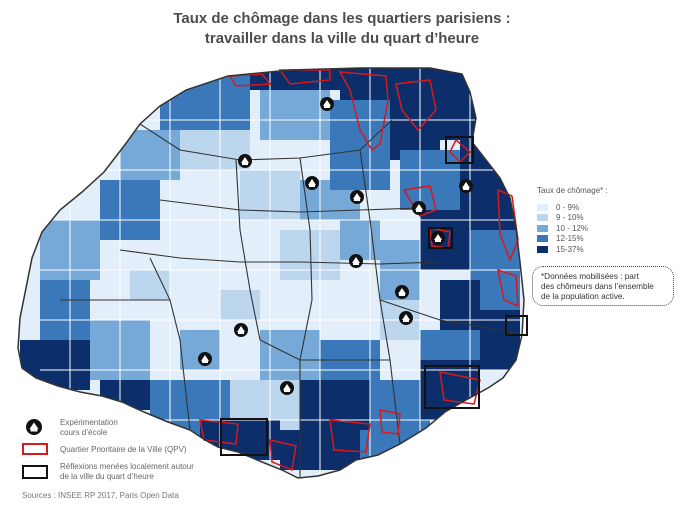 Image resolution: width=684 pixels, height=505 pixels. I want to click on legend-qpv-label: Quartier Prioritaire de la Ville (QPV), so click(123, 449).